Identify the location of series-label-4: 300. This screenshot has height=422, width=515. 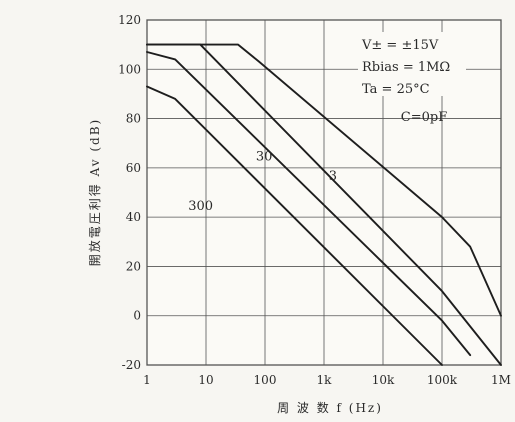
(200, 206).